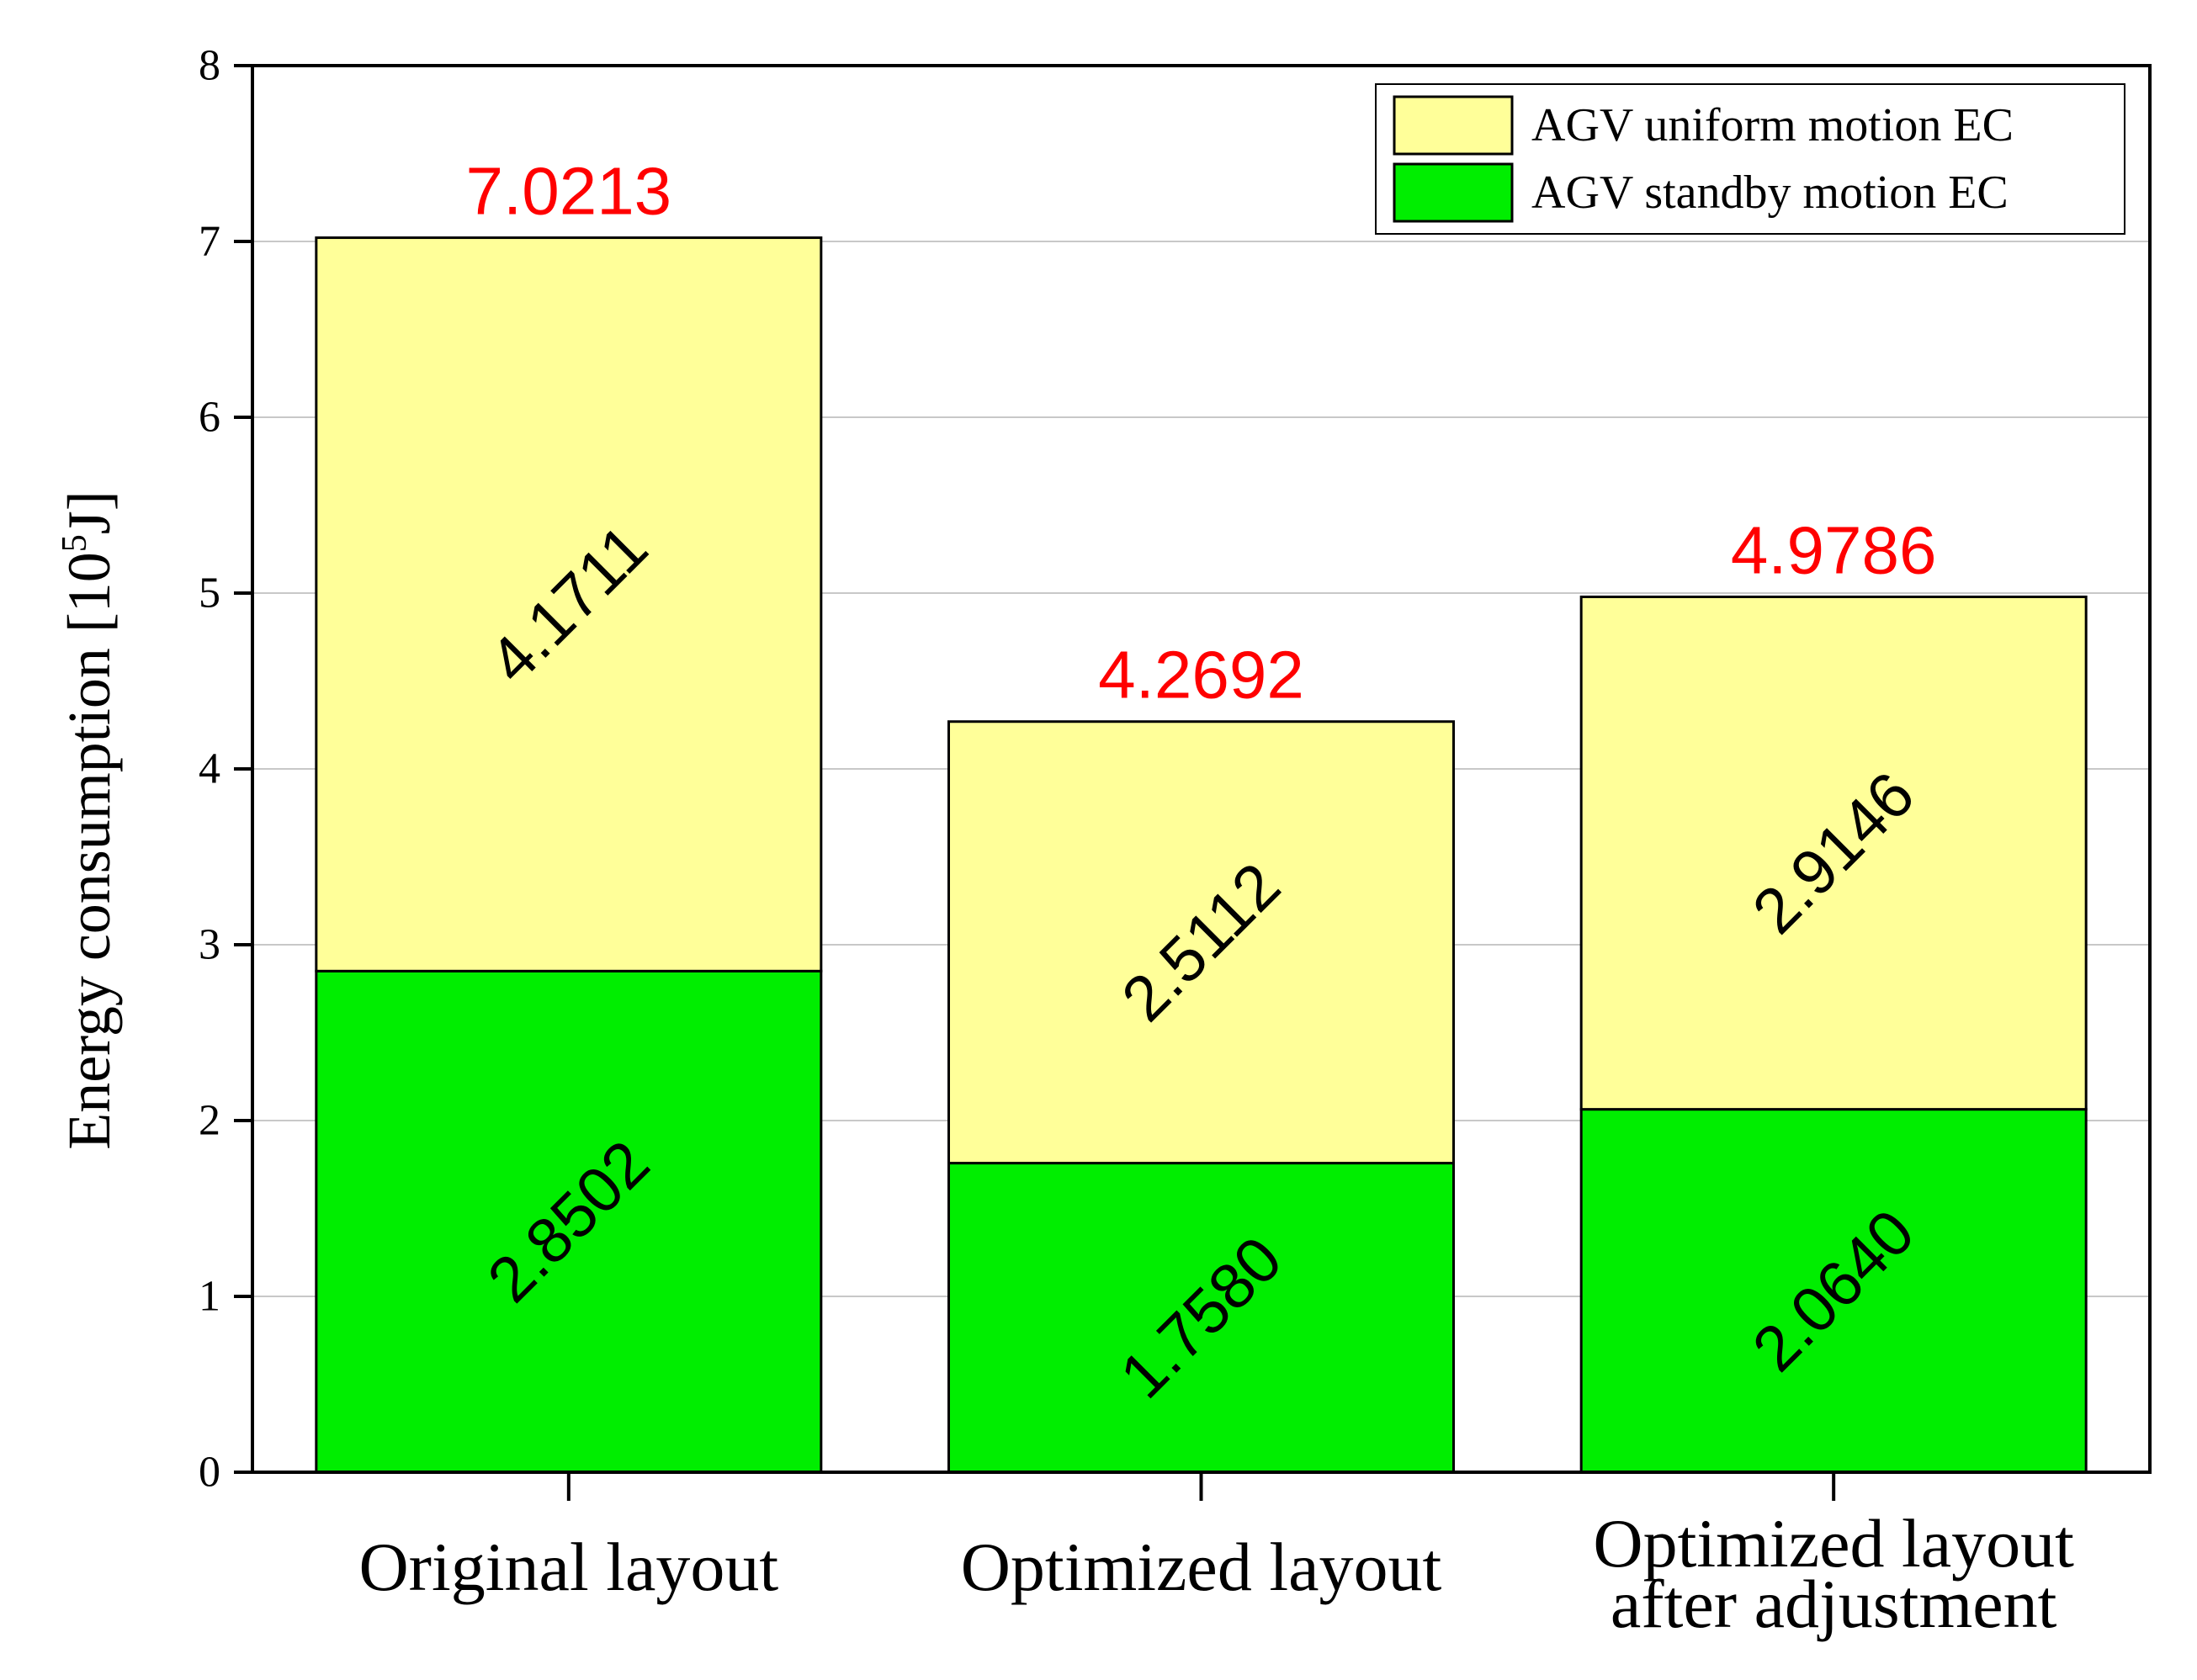  What do you see at coordinates (1770, 193) in the screenshot?
I see `legend-label: AGV standby motion EC` at bounding box center [1770, 193].